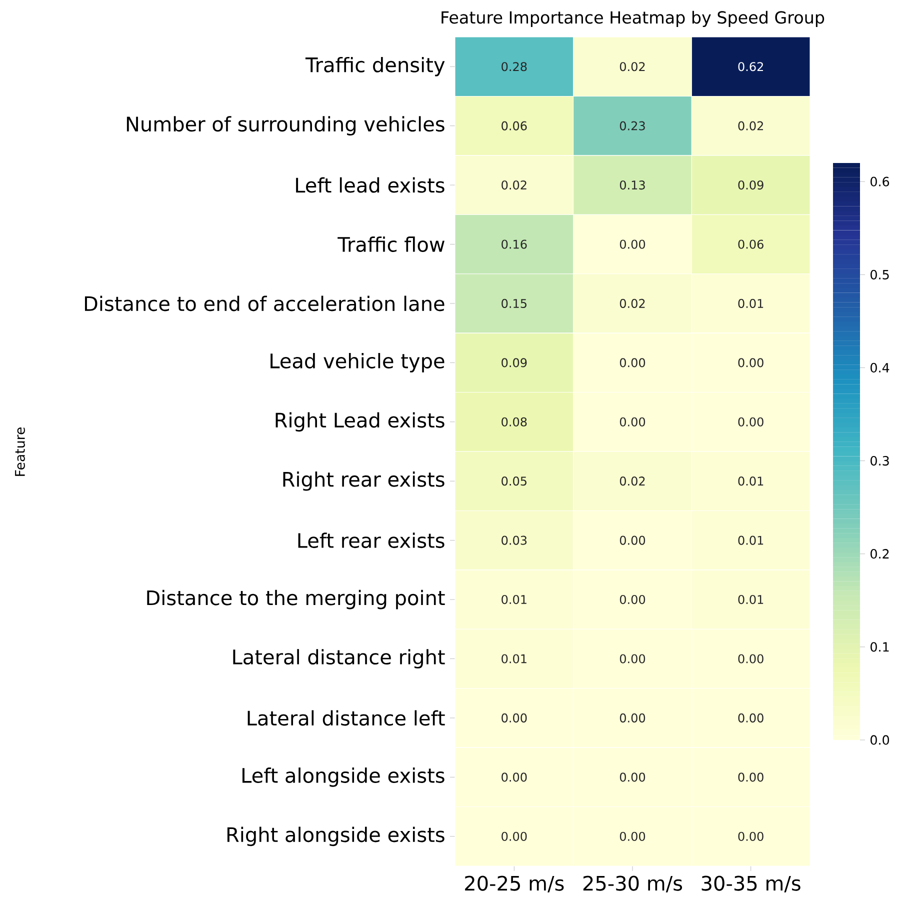 The width and height of the screenshot is (903, 902). I want to click on color-bar-label: 0.1, so click(879, 647).